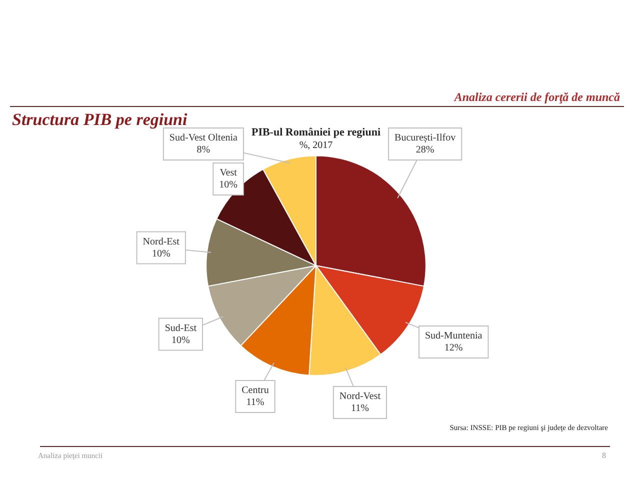 This screenshot has width=638, height=493. What do you see at coordinates (425, 150) in the screenshot?
I see `data-label: 28%` at bounding box center [425, 150].